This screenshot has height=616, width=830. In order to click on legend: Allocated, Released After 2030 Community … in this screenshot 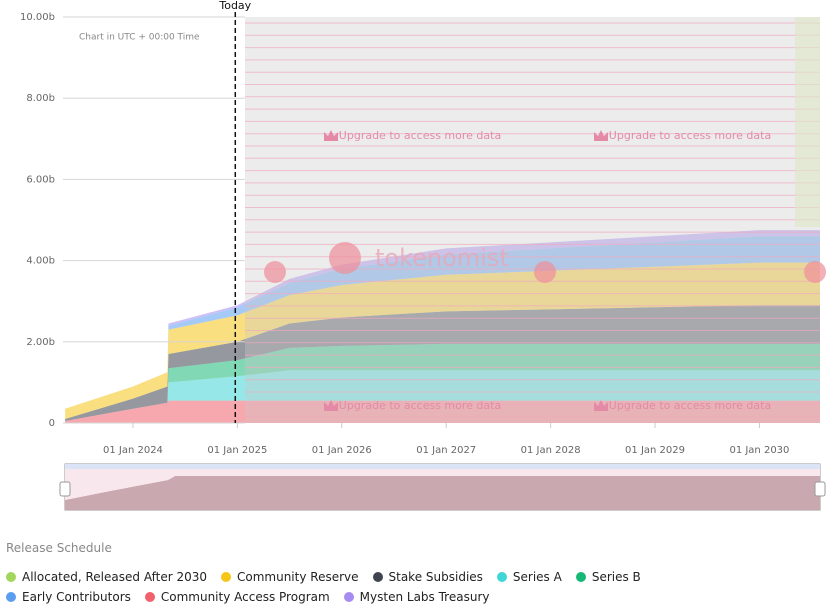, I will do `click(378, 587)`.